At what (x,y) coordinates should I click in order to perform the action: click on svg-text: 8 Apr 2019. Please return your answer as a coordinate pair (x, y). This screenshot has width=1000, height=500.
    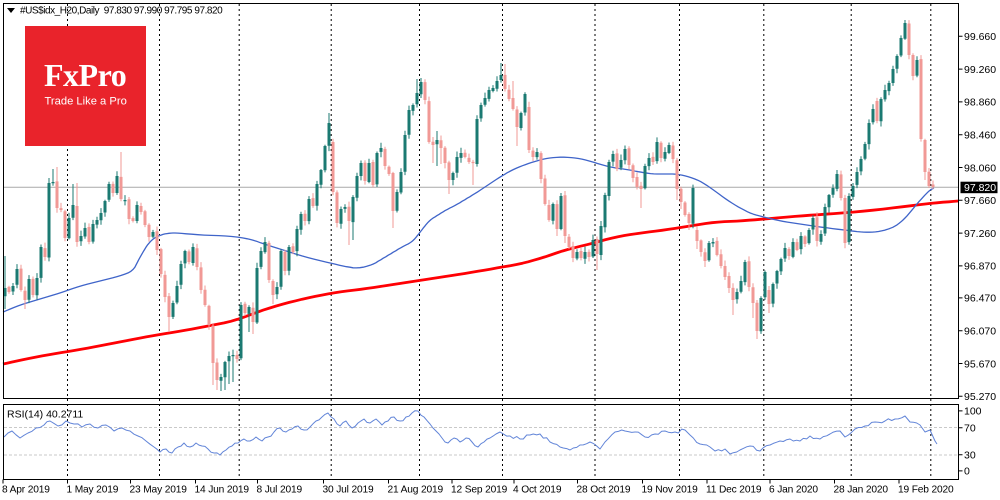
    Looking at the image, I should click on (26, 490).